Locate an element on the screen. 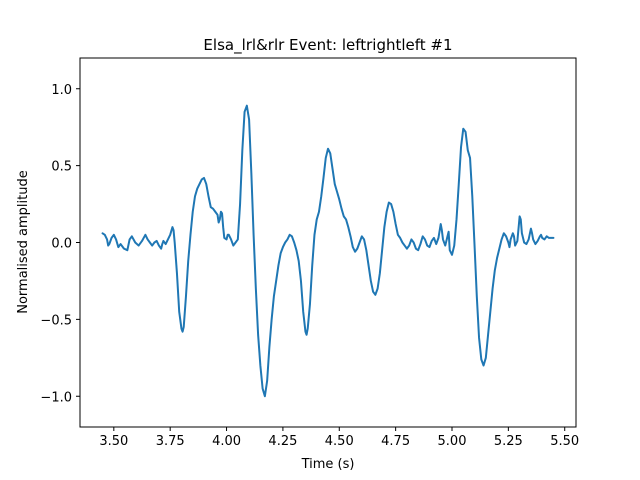 The image size is (640, 480). y-axis: −1.0 −0.5 0.0 0.5 1.0 is located at coordinates (60, 244).